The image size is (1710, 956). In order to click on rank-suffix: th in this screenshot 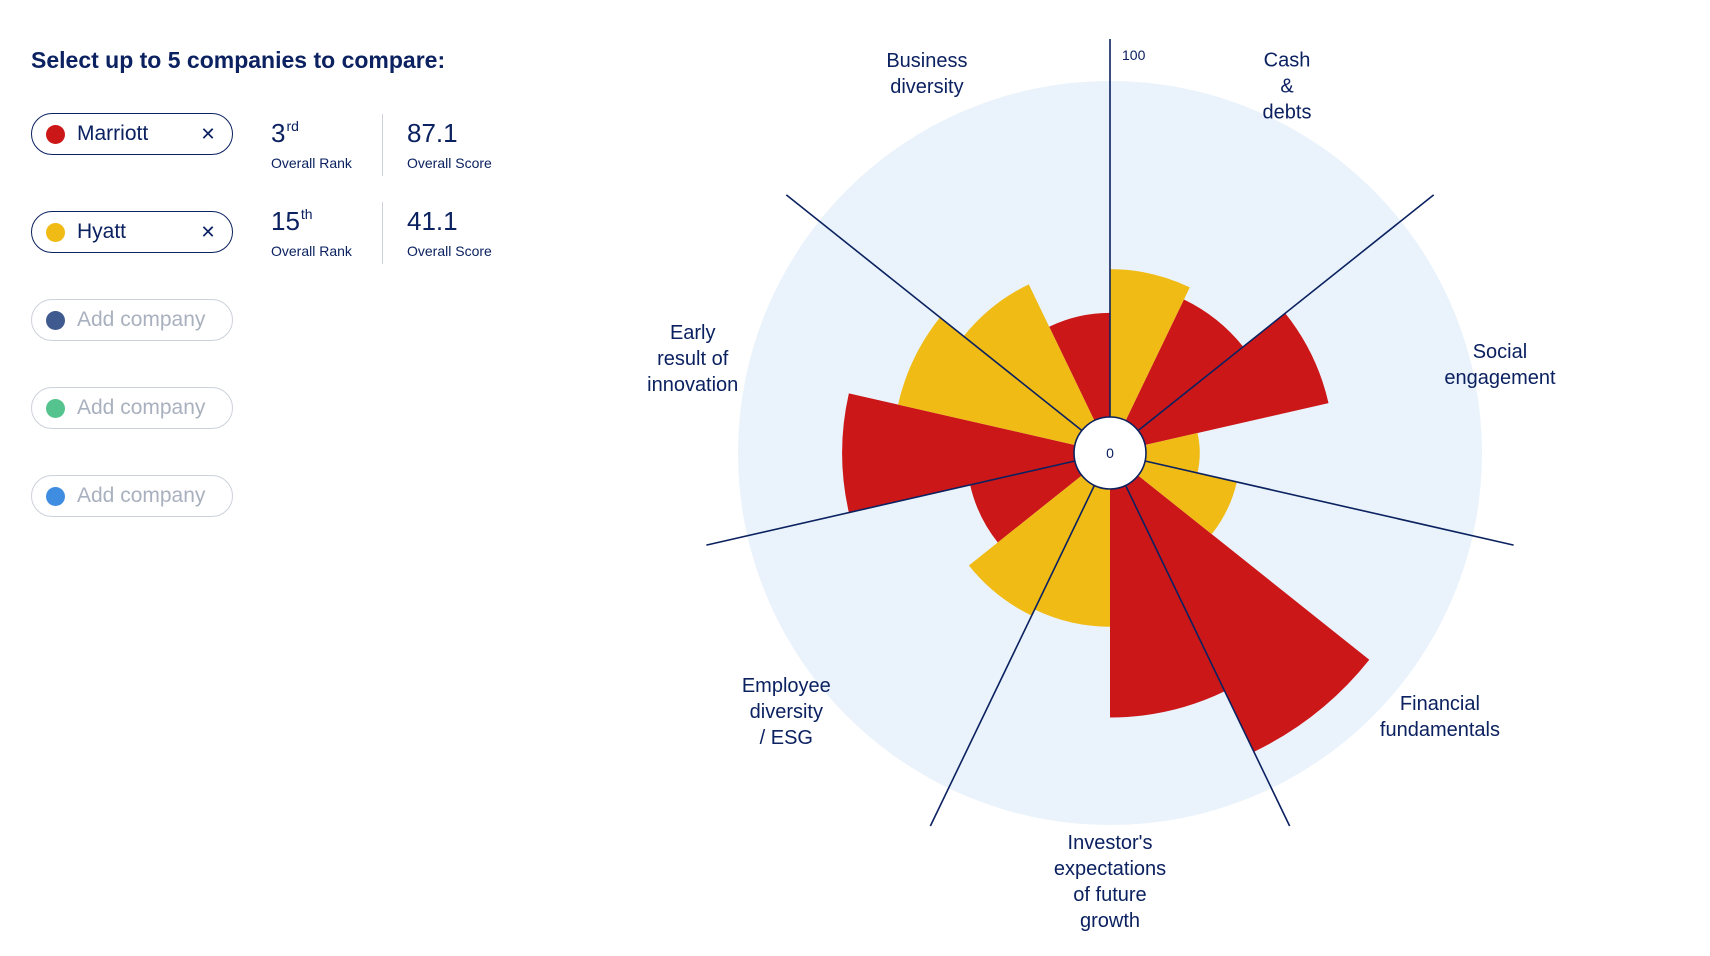, I will do `click(306, 214)`.